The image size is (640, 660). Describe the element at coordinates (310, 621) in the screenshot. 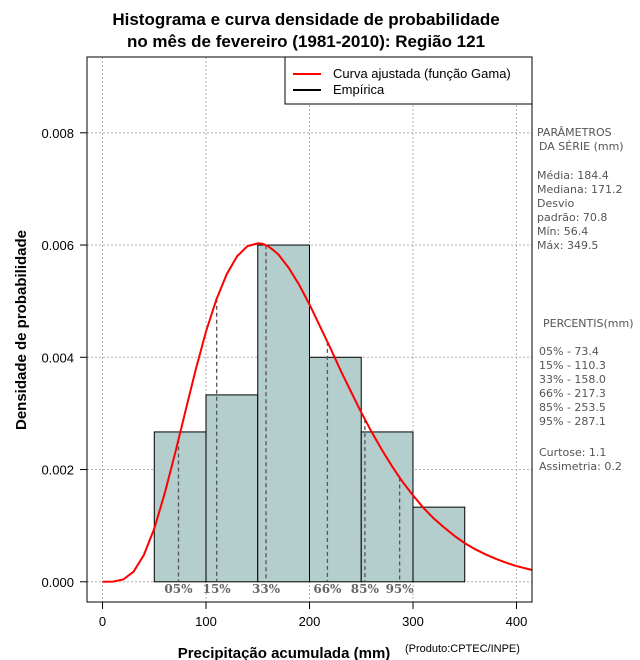

I see `x-tick-label: 200` at that location.